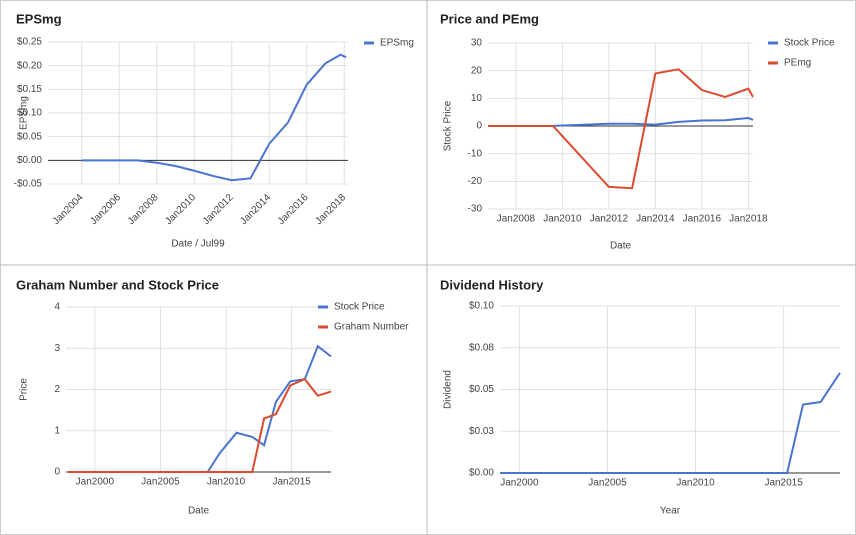 Image resolution: width=856 pixels, height=535 pixels. Describe the element at coordinates (797, 63) in the screenshot. I see `legend-label: PEmg` at that location.